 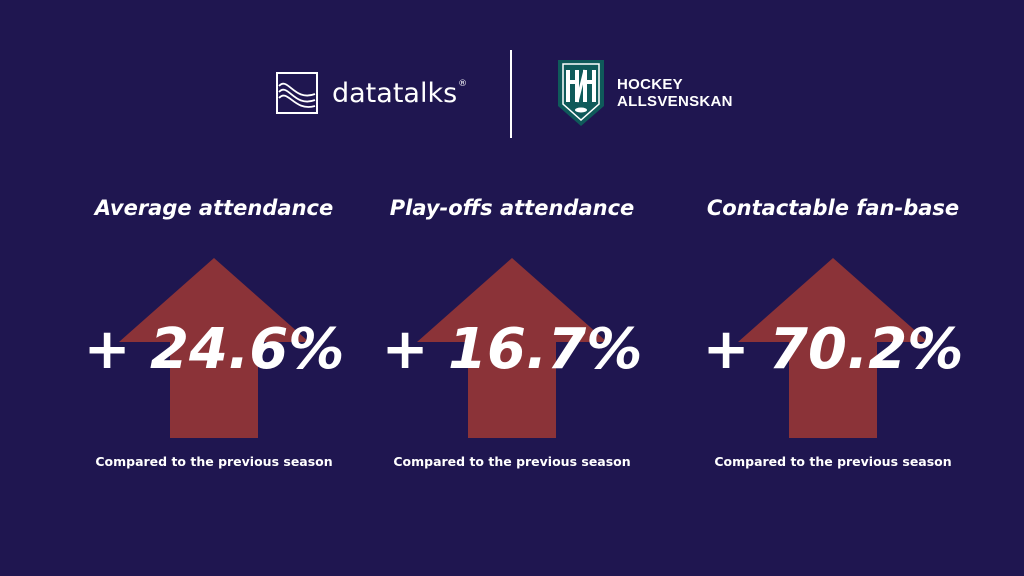 I want to click on stat-title: Play-offs attendance, so click(x=512, y=208).